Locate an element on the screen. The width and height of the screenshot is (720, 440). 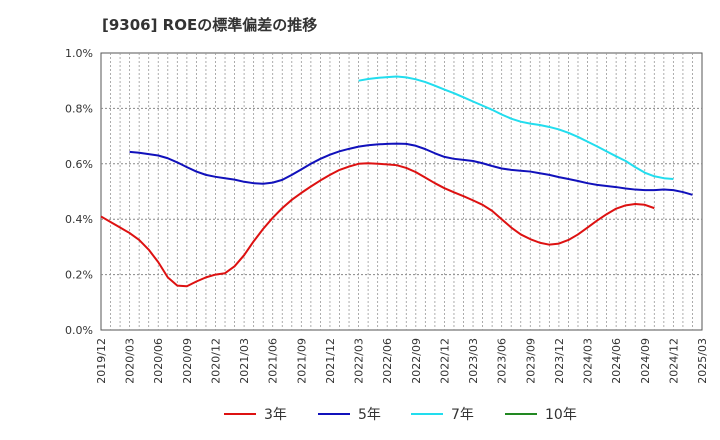
y-tick-label: 0.6% is located at coordinates (79, 164).